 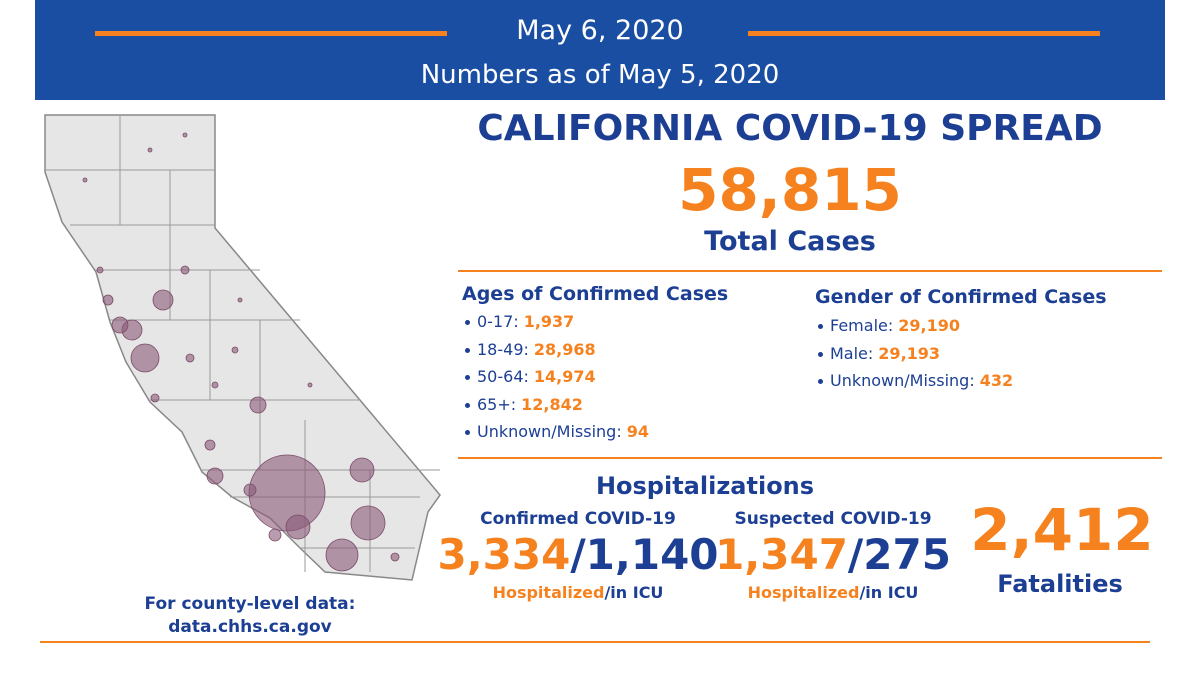 What do you see at coordinates (564, 349) in the screenshot?
I see `item-value: 28,968` at bounding box center [564, 349].